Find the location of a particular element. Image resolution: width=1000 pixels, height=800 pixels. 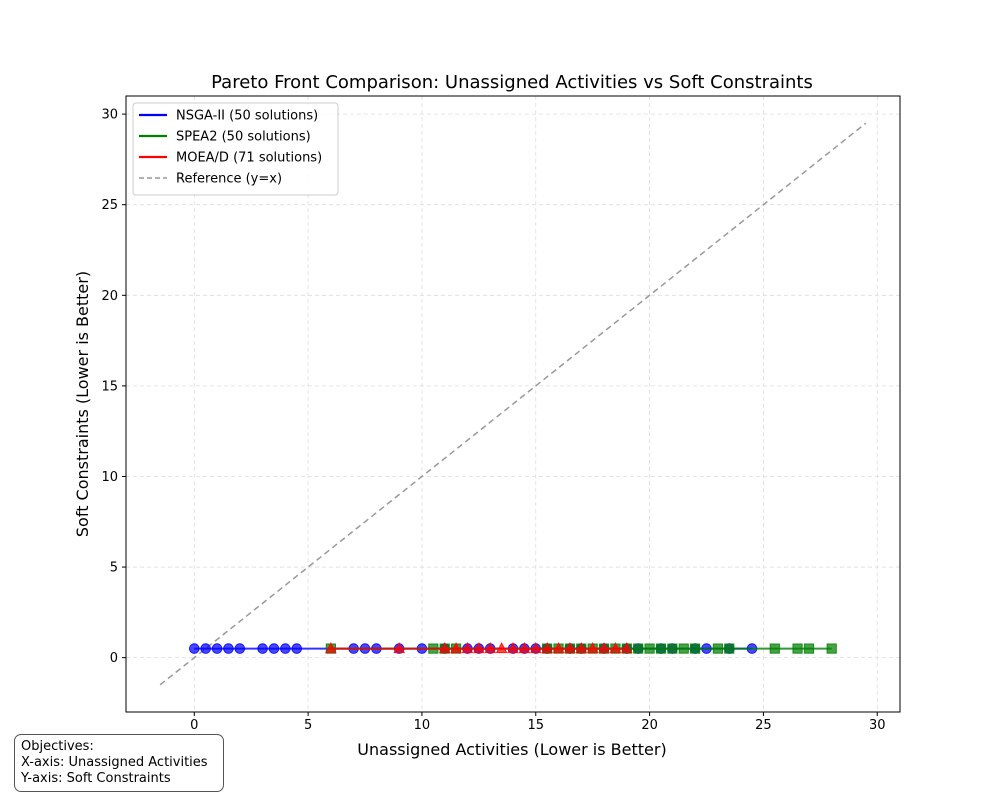

x-tick-label: 20 is located at coordinates (649, 725).